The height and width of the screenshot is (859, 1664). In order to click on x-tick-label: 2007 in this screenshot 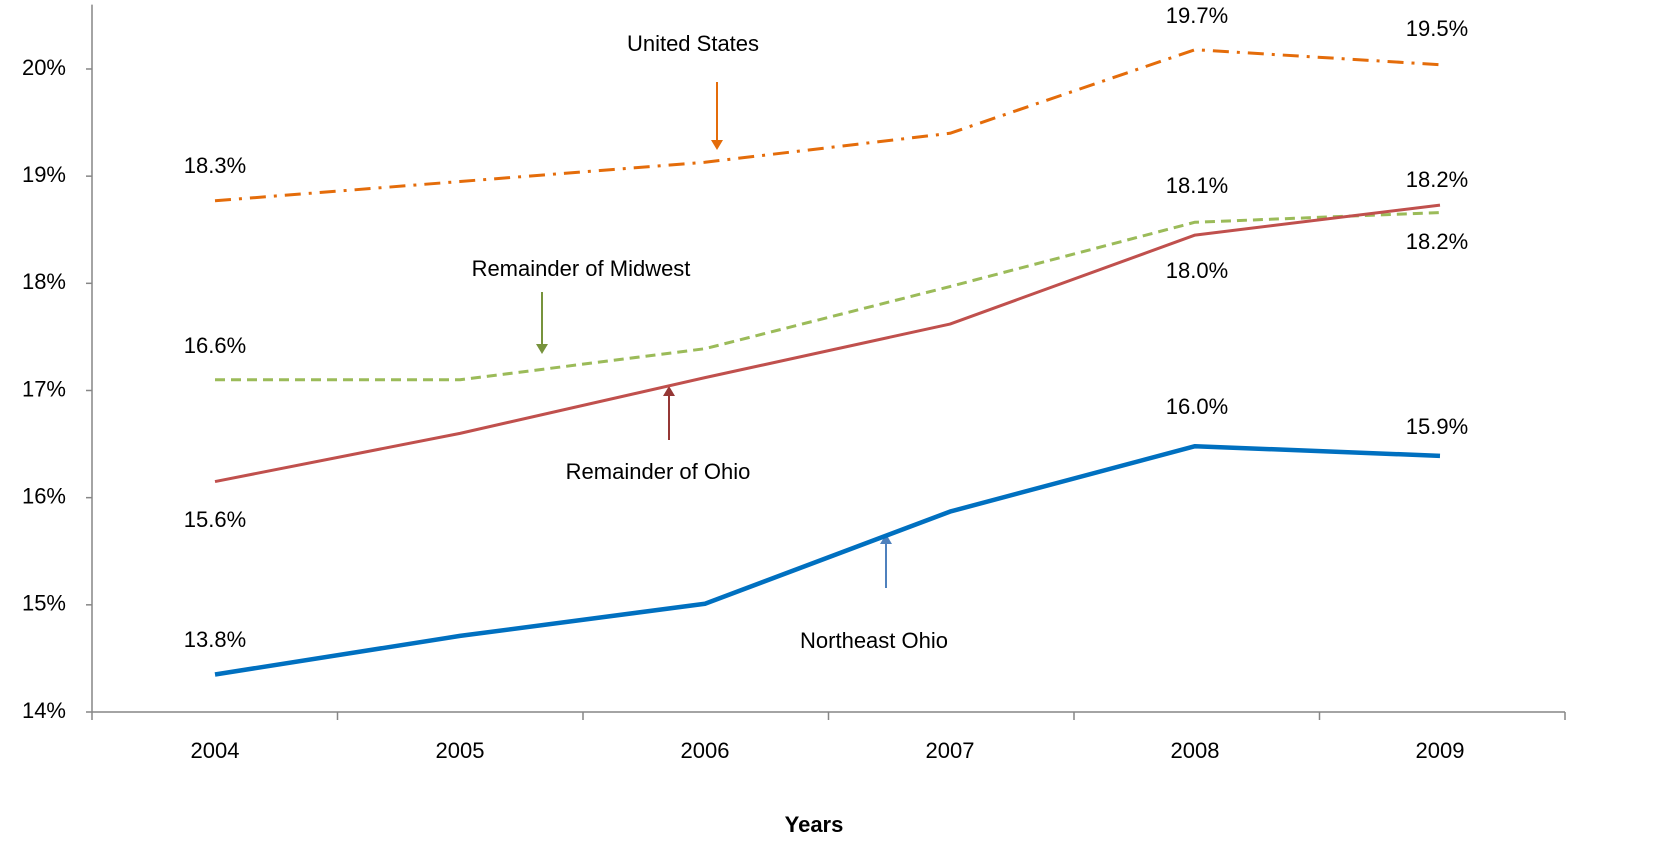, I will do `click(950, 750)`.